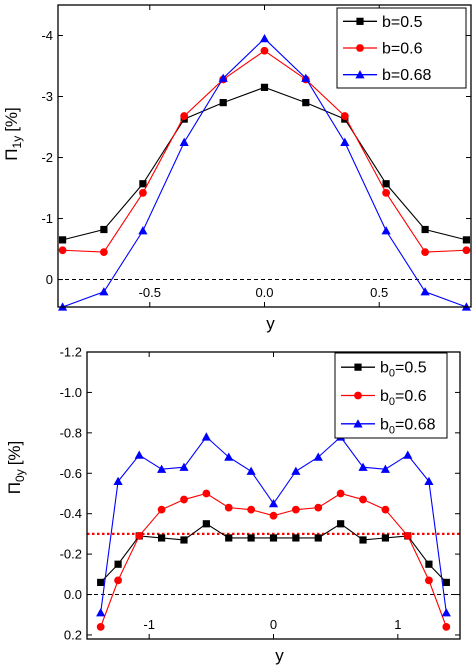 The width and height of the screenshot is (474, 668). What do you see at coordinates (47, 157) in the screenshot?
I see `y-tick-label: -2` at bounding box center [47, 157].